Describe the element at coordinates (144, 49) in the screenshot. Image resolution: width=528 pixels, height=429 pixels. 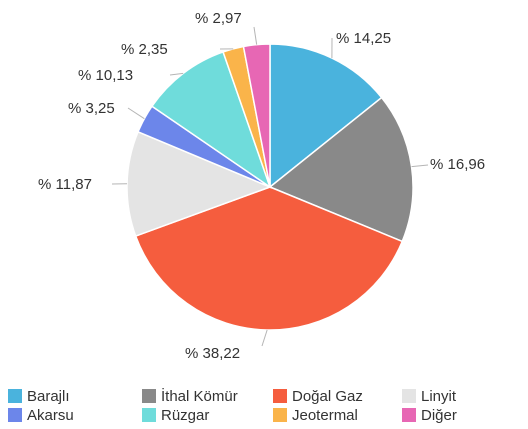
I see `data-label-6: % 2,35` at that location.